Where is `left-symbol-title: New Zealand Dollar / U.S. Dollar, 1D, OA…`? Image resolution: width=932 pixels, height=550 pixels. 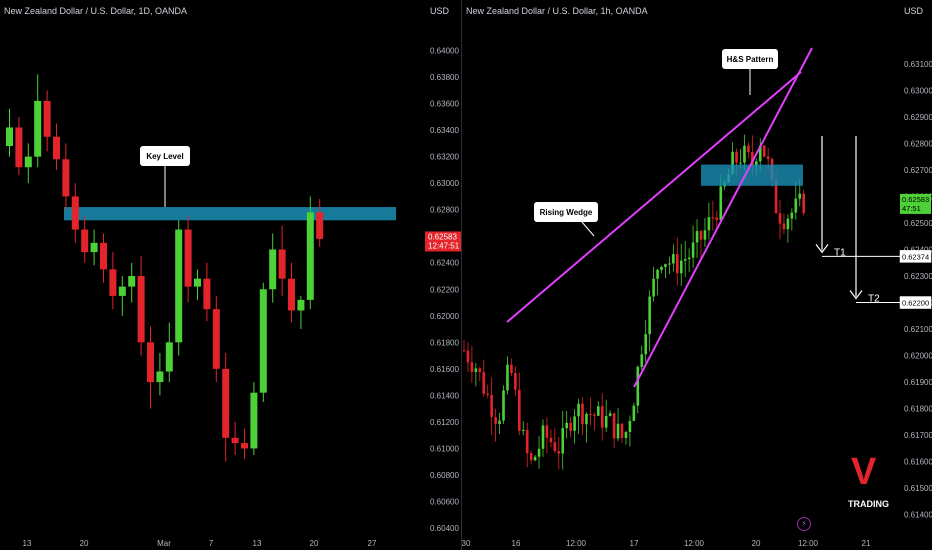
left-symbol-title: New Zealand Dollar / U.S. Dollar, 1D, OA… is located at coordinates (96, 11).